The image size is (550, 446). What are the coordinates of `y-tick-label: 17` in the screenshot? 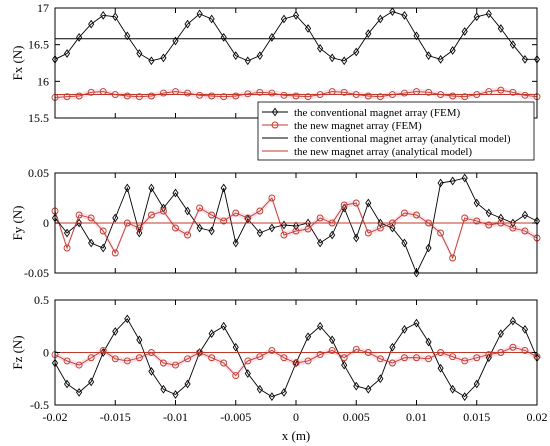 It's located at (43, 8).